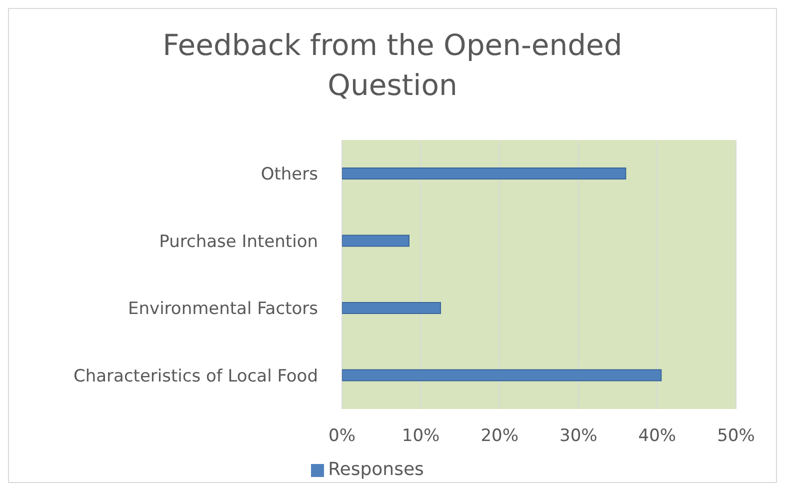 The height and width of the screenshot is (491, 785). I want to click on x-tick-label: 10%, so click(421, 436).